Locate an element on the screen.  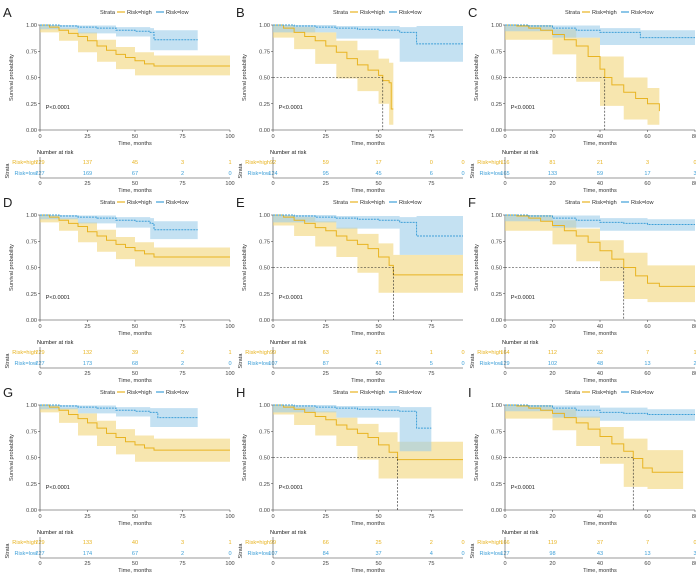
risk-cell-high: 66 is located at coordinates (326, 543).